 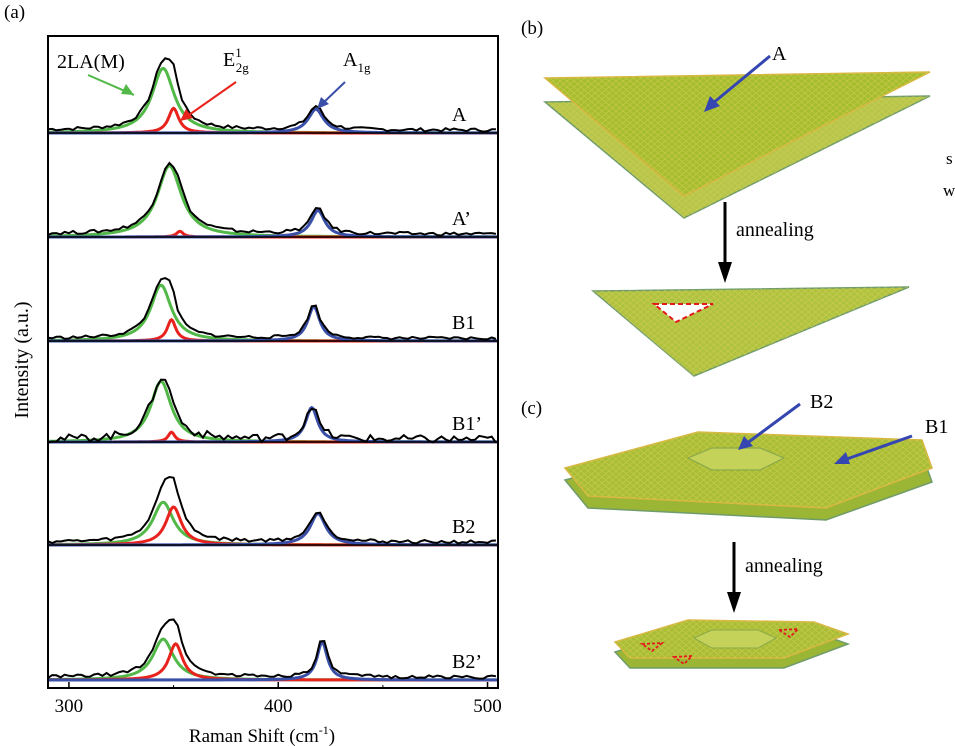 What do you see at coordinates (262, 734) in the screenshot?
I see `x-axis-label: Raman Shift (cm-1)` at bounding box center [262, 734].